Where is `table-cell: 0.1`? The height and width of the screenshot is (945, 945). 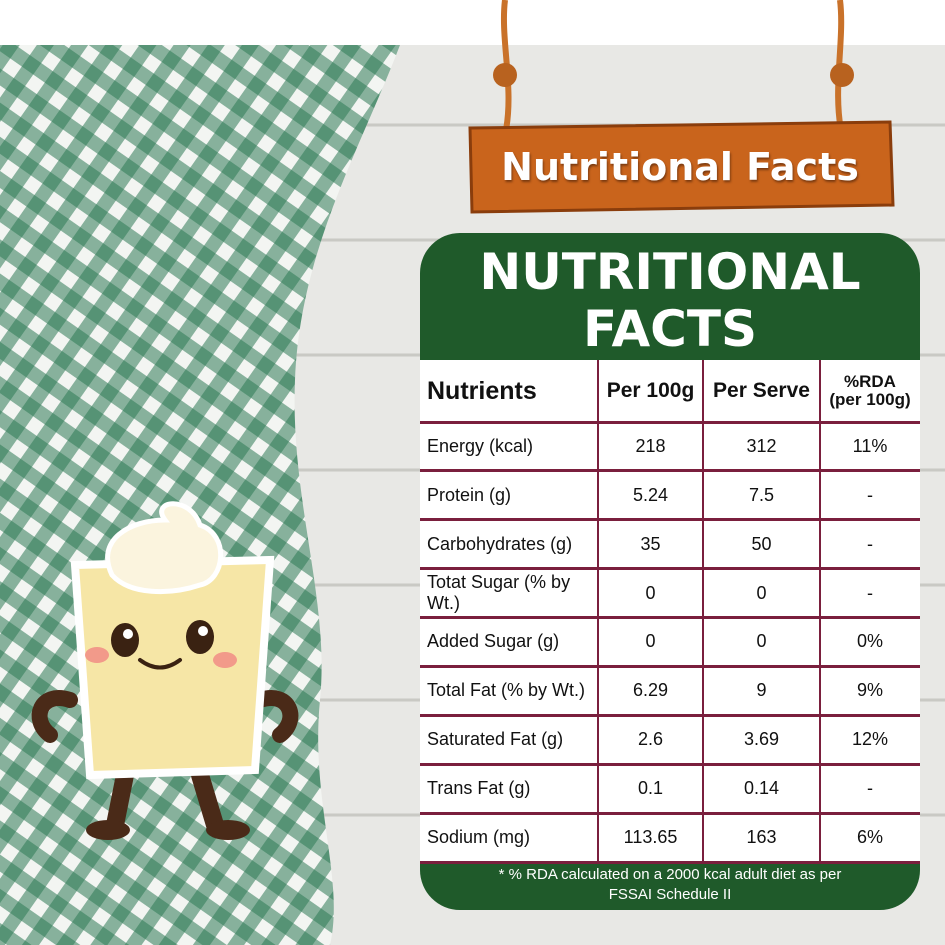 table-cell: 0.1 is located at coordinates (650, 788).